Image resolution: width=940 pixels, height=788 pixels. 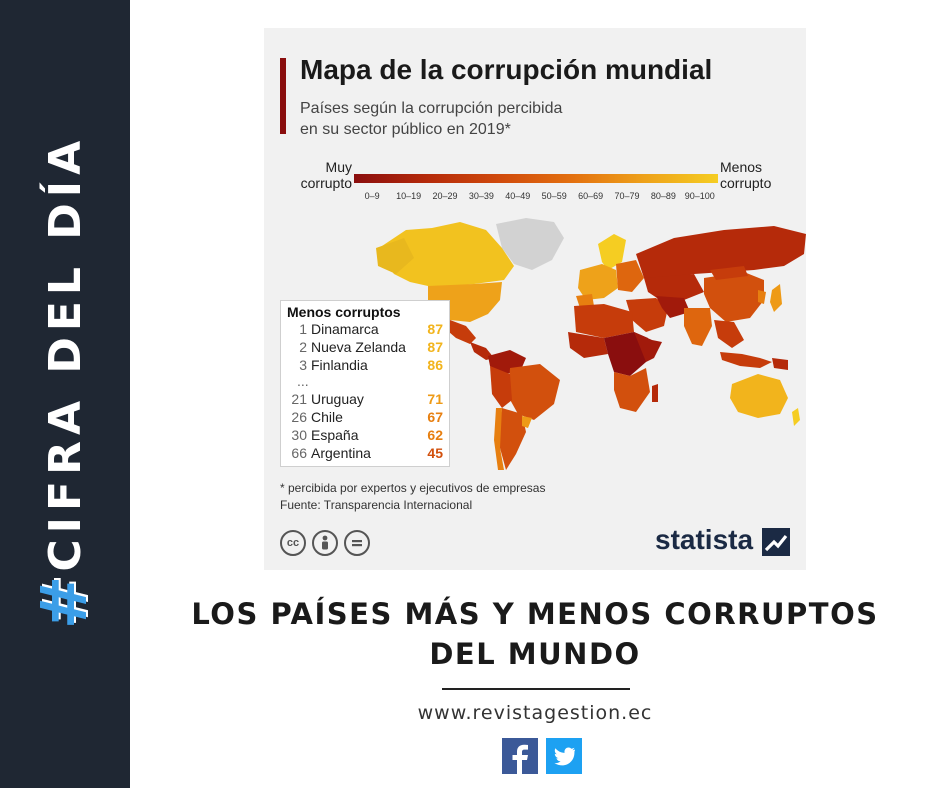 I want to click on scandinavia, so click(x=612, y=252).